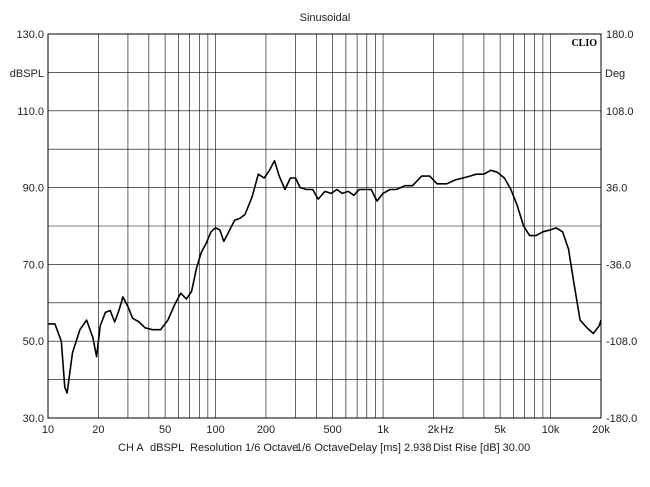  I want to click on y2-tick-label: -36.0, so click(618, 265).